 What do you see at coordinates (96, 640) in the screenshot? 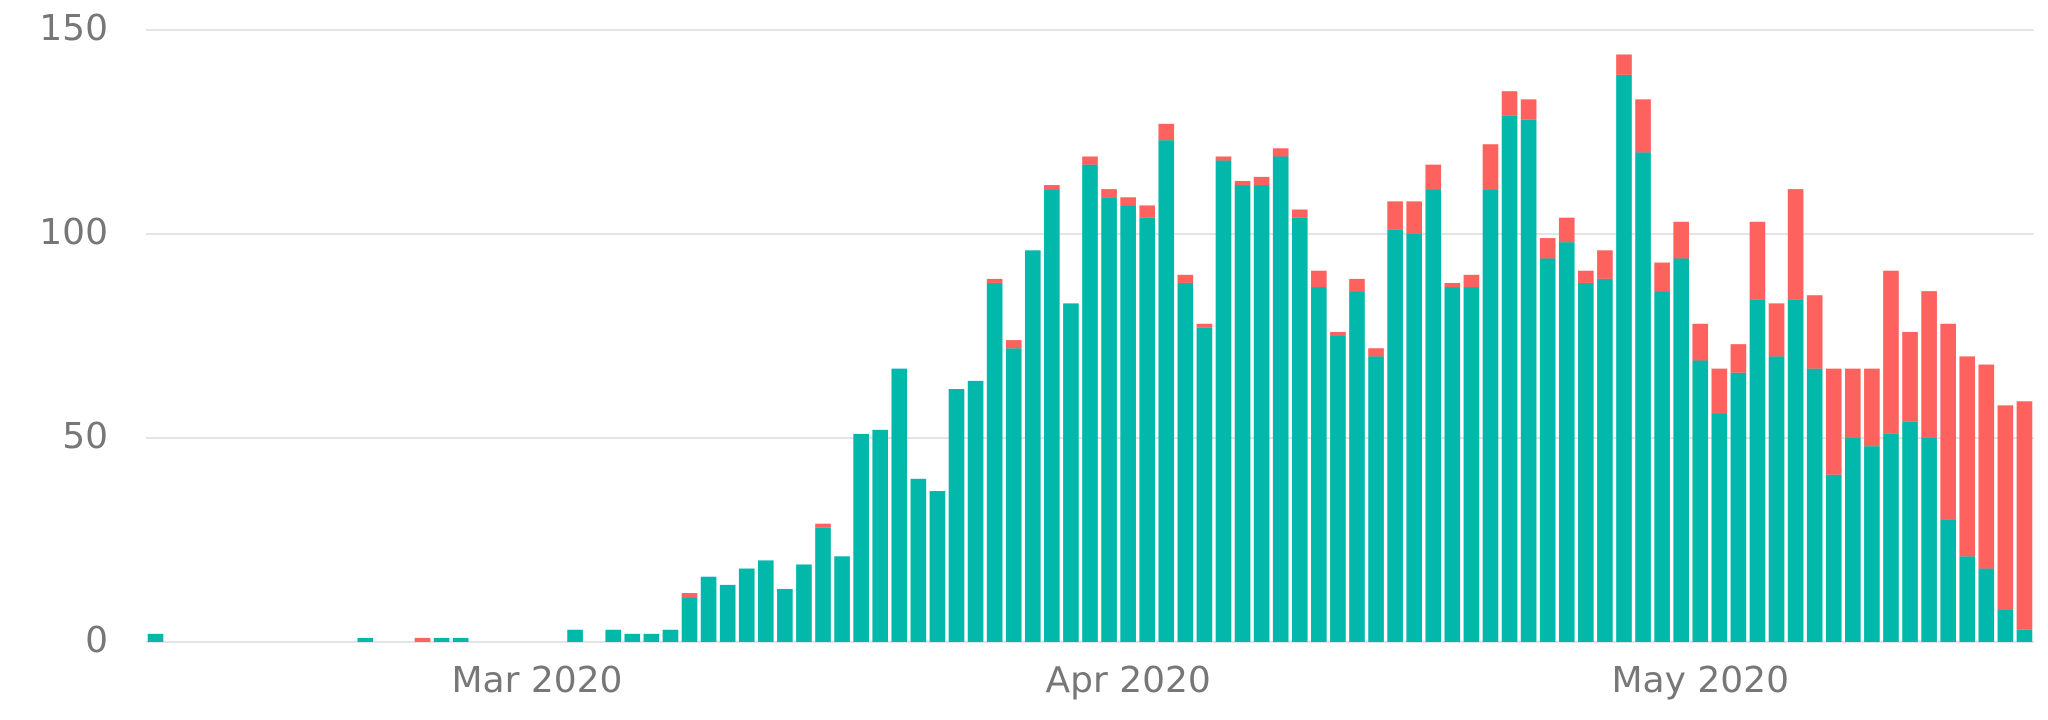
I see `y-tick-label: 0` at bounding box center [96, 640].